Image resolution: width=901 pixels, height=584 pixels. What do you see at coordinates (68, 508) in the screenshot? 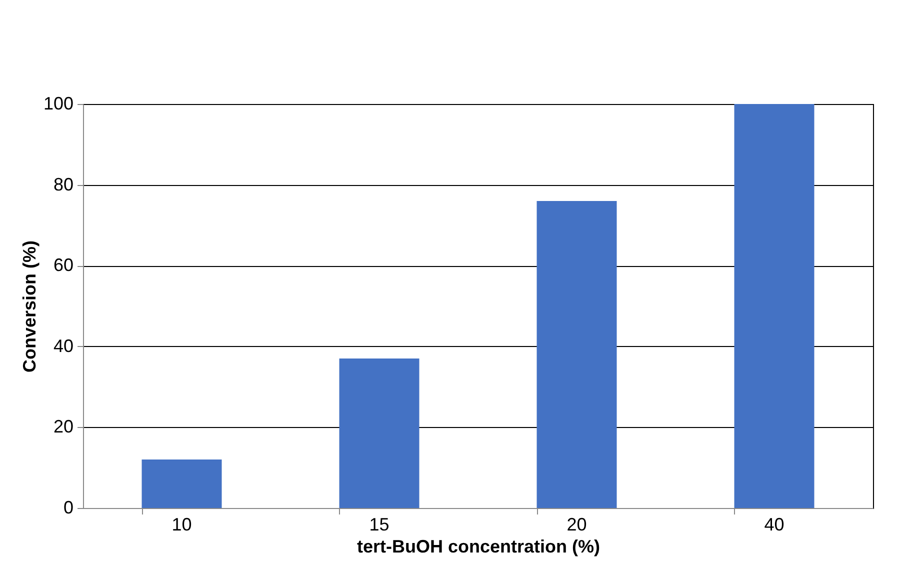
I see `y-tick-label: 0` at bounding box center [68, 508].